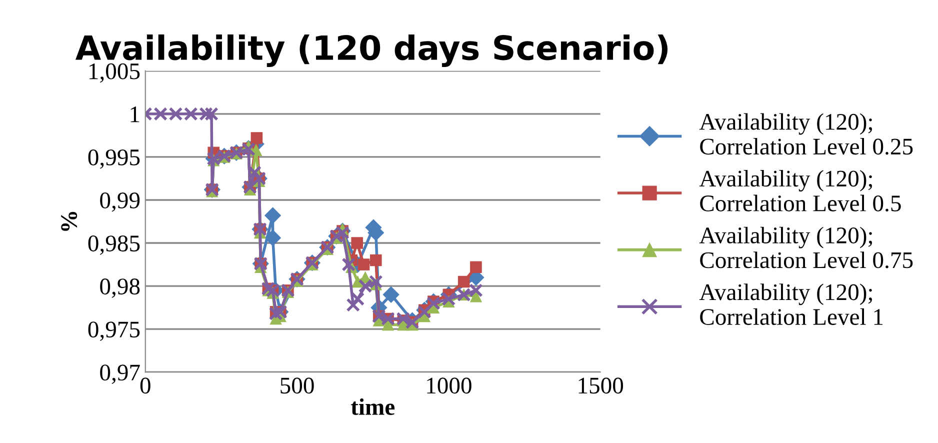  I want to click on y-tick-label: 0,985, so click(114, 245).